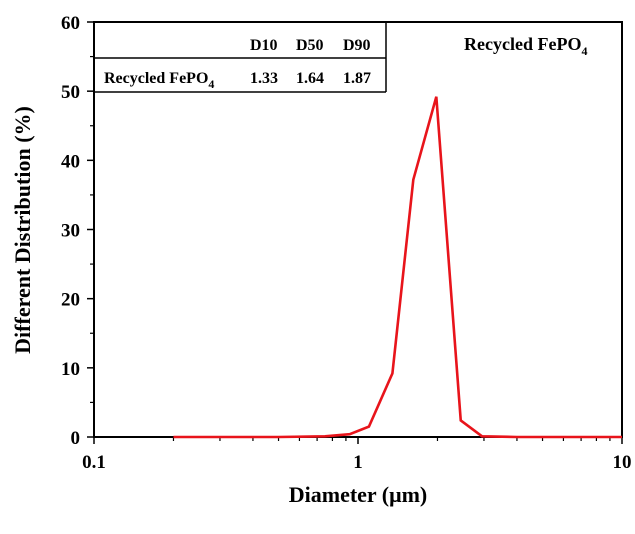  I want to click on table-row-label-sub: 4, so click(211, 84).